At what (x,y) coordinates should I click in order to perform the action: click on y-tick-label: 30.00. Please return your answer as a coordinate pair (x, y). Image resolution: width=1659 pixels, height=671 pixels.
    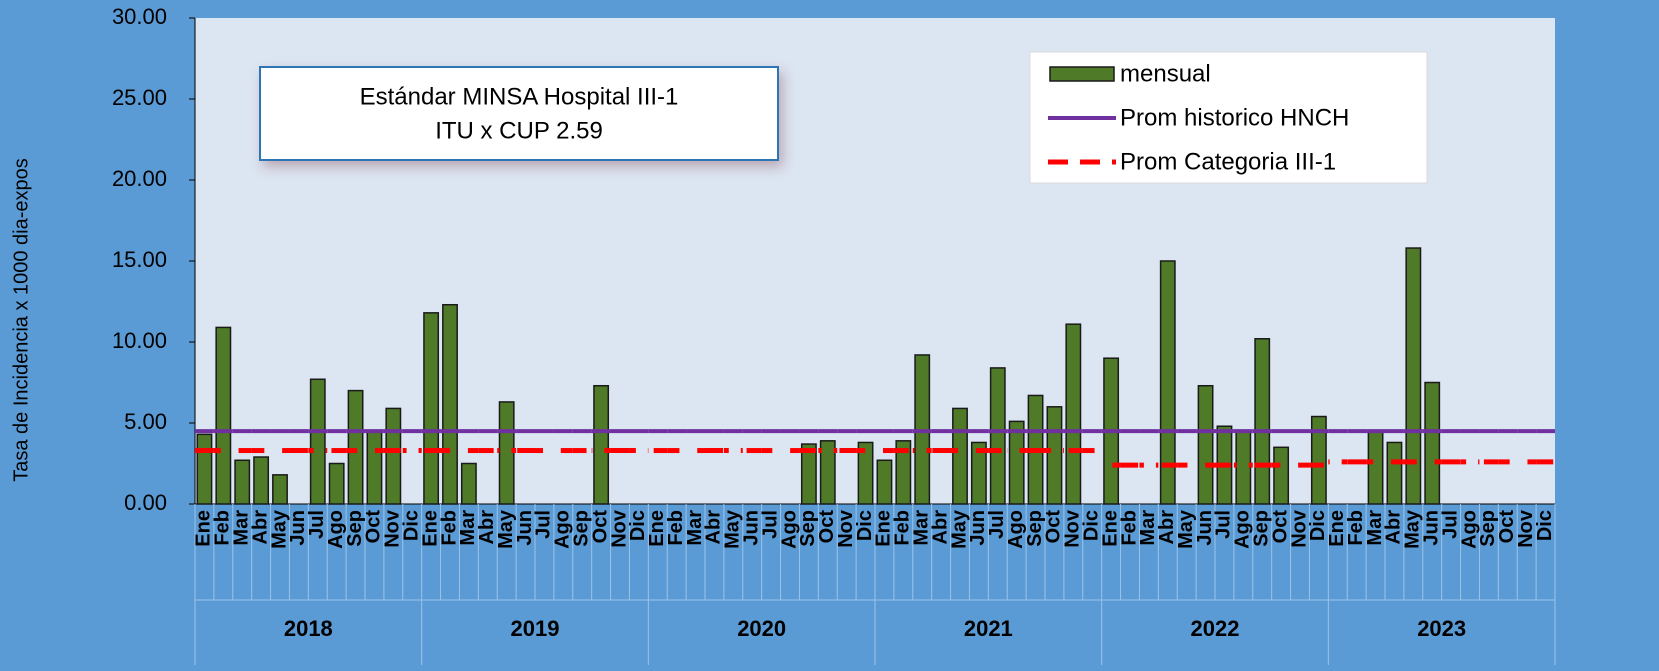
    Looking at the image, I should click on (139, 16).